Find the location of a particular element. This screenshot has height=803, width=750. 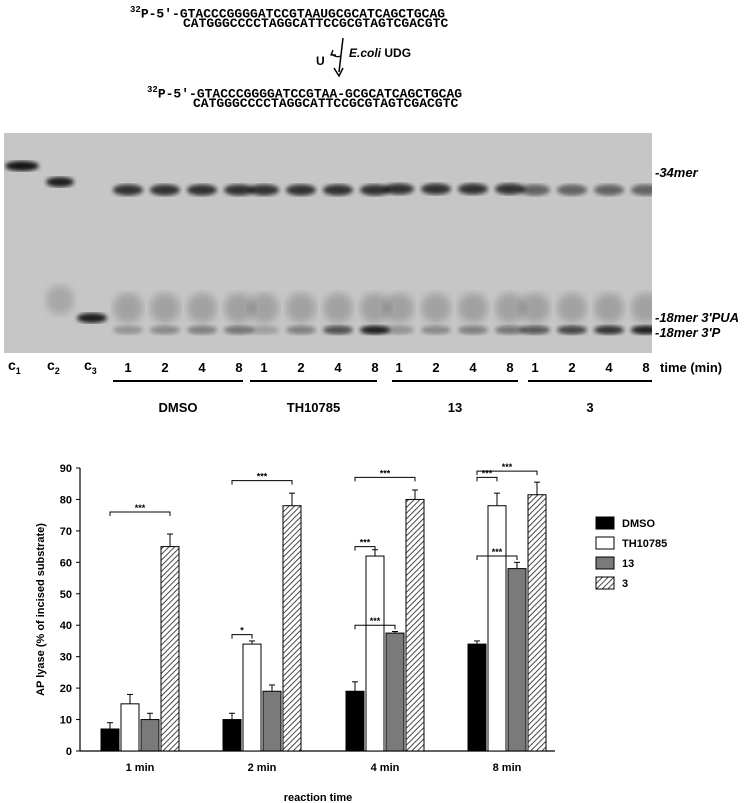

group-label-dmso: DMSO is located at coordinates (178, 407).